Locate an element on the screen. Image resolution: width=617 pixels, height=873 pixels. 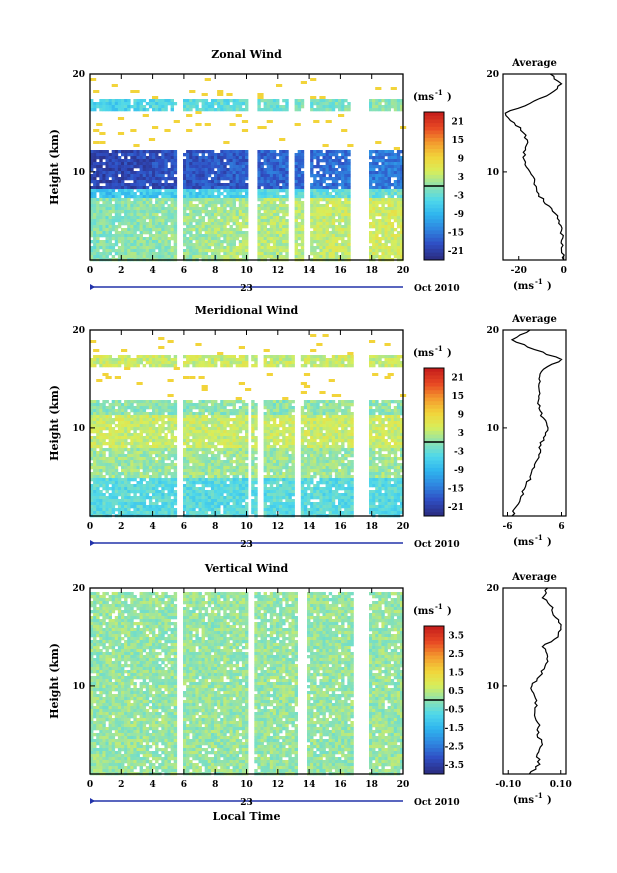
average-profile-line is located at coordinates (536, 423).